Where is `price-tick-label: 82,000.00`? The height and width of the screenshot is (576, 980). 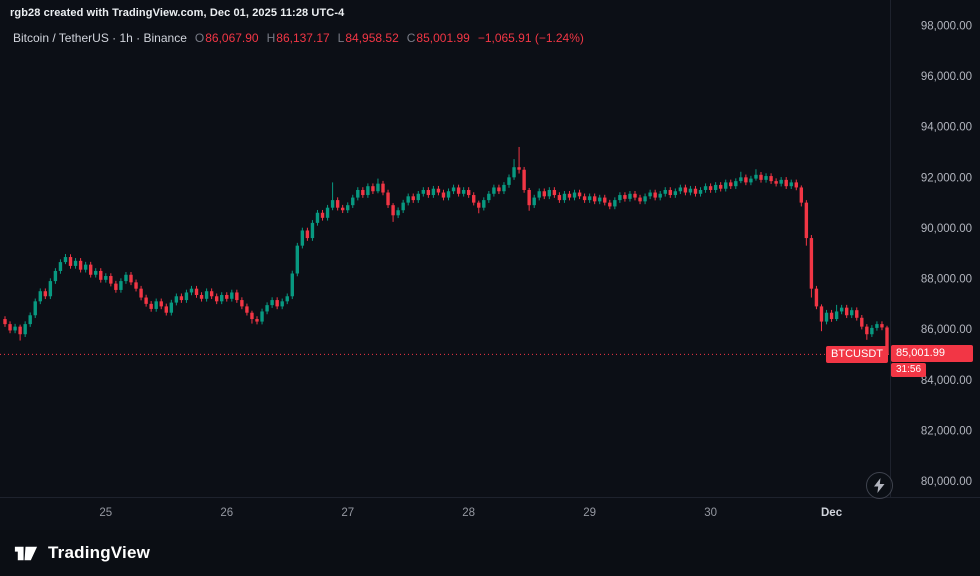 price-tick-label: 82,000.00 is located at coordinates (946, 431).